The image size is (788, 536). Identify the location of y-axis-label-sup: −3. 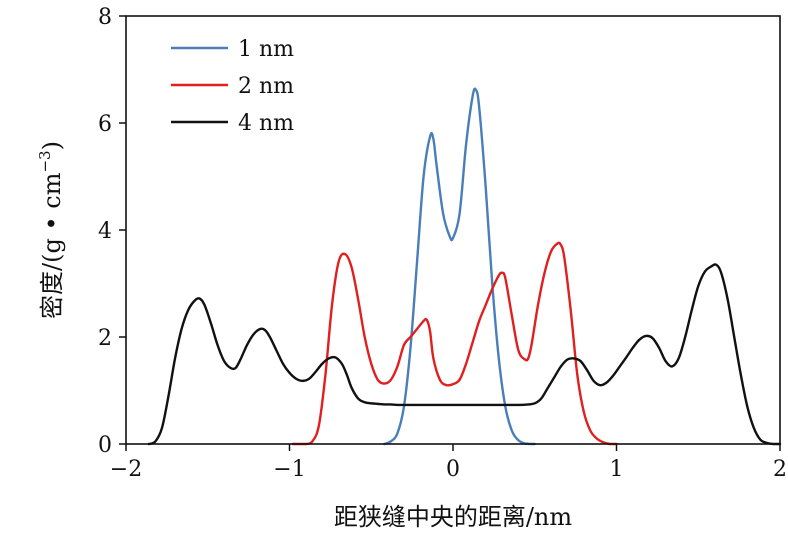
(45, 161).